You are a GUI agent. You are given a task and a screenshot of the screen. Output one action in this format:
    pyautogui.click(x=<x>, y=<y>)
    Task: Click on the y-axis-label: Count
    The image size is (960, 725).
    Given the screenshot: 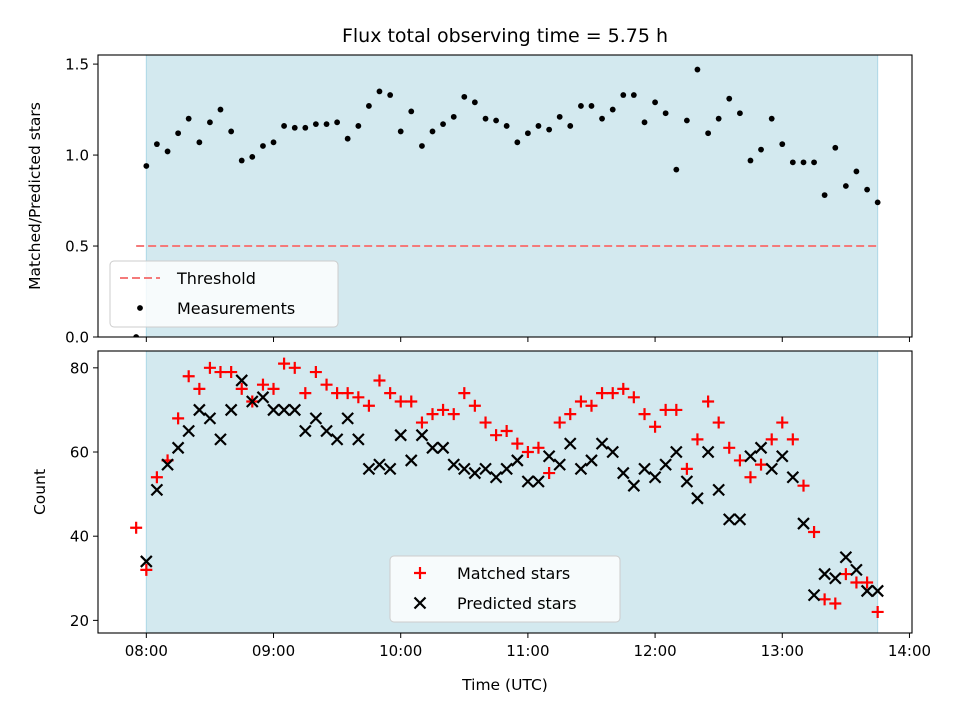 What is the action you would take?
    pyautogui.click(x=40, y=492)
    